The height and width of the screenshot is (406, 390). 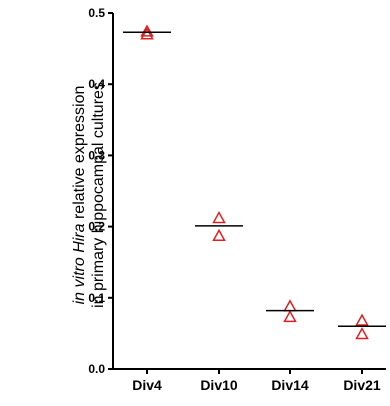 What do you see at coordinates (96, 298) in the screenshot?
I see `y-tick-label: 0.1` at bounding box center [96, 298].